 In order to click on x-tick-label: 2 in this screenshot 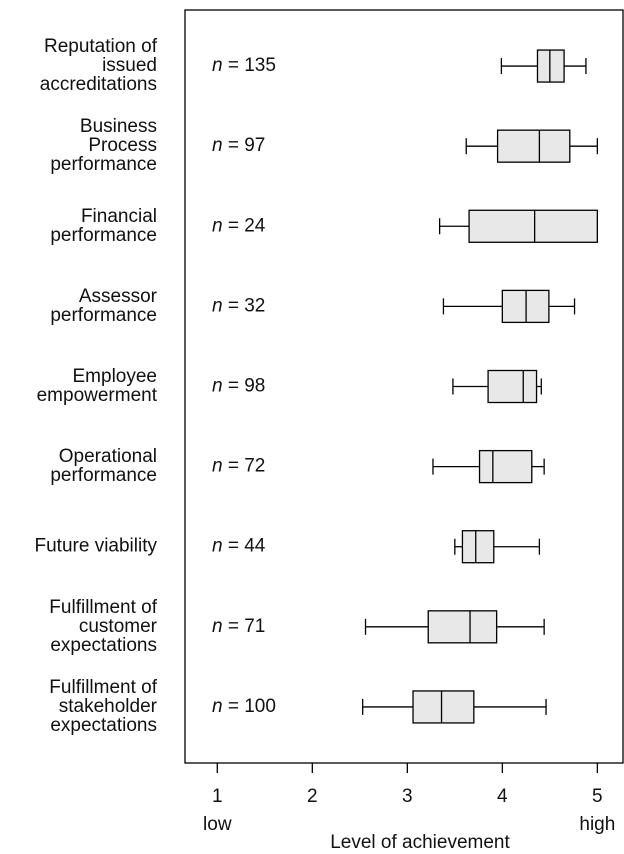, I will do `click(312, 796)`.